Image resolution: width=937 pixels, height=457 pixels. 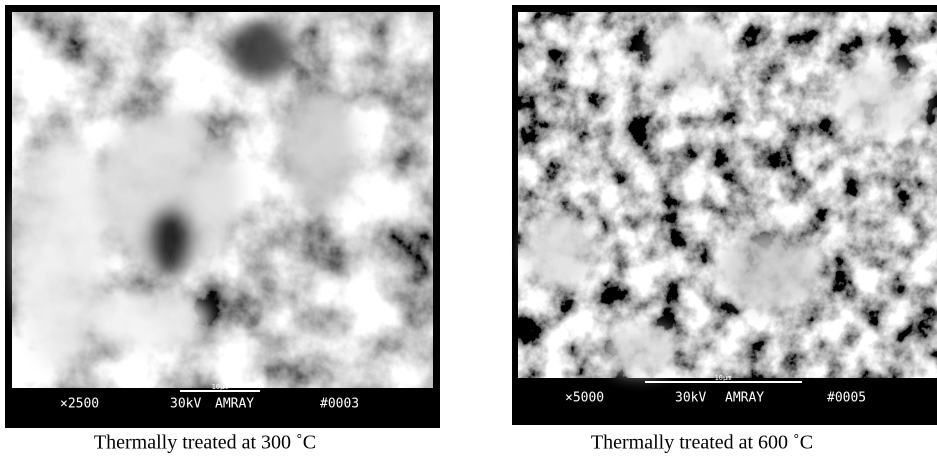 What do you see at coordinates (584, 398) in the screenshot?
I see `magnification: ×5000` at bounding box center [584, 398].